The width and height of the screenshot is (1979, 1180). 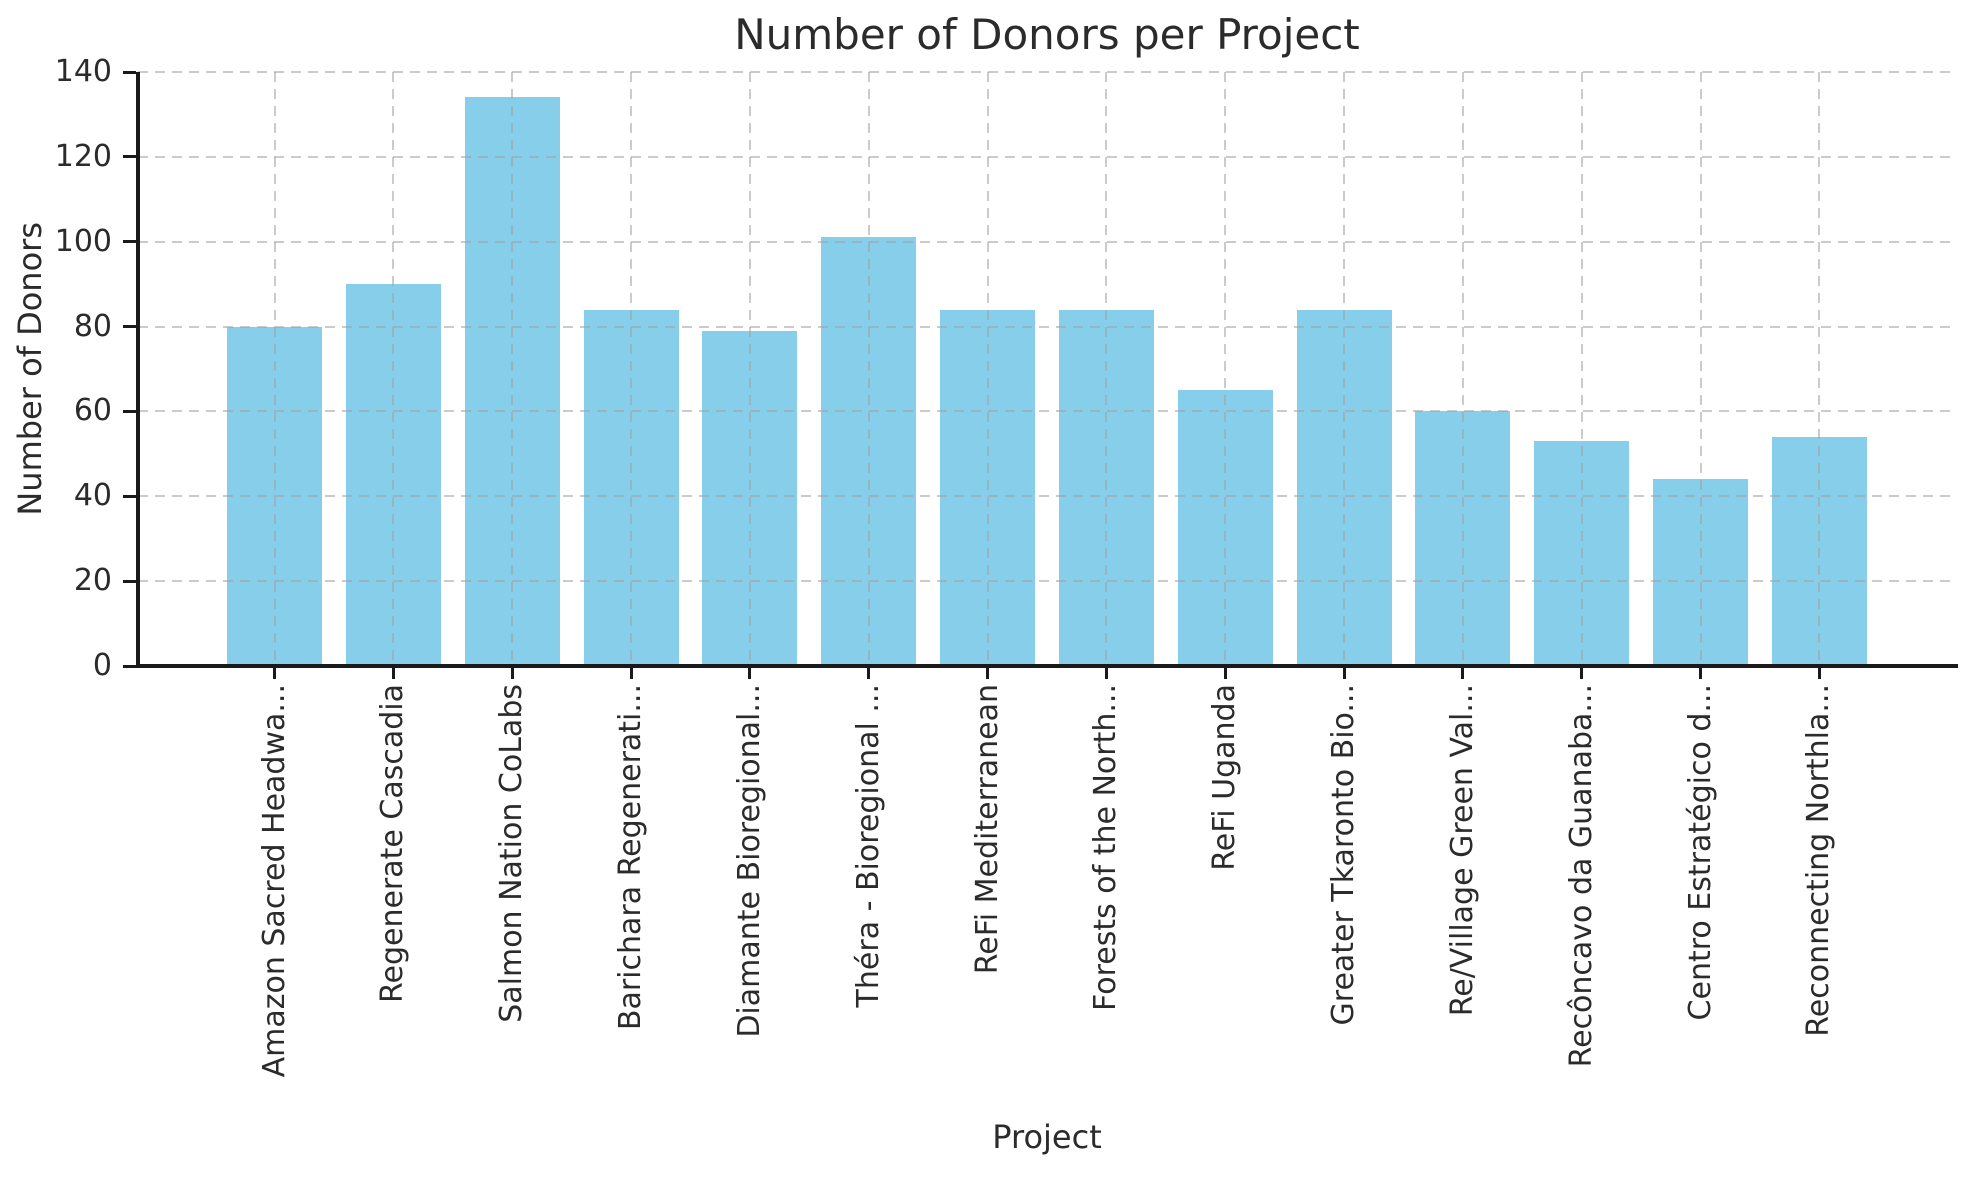 I want to click on y-tick-label: 20, so click(x=92, y=581).